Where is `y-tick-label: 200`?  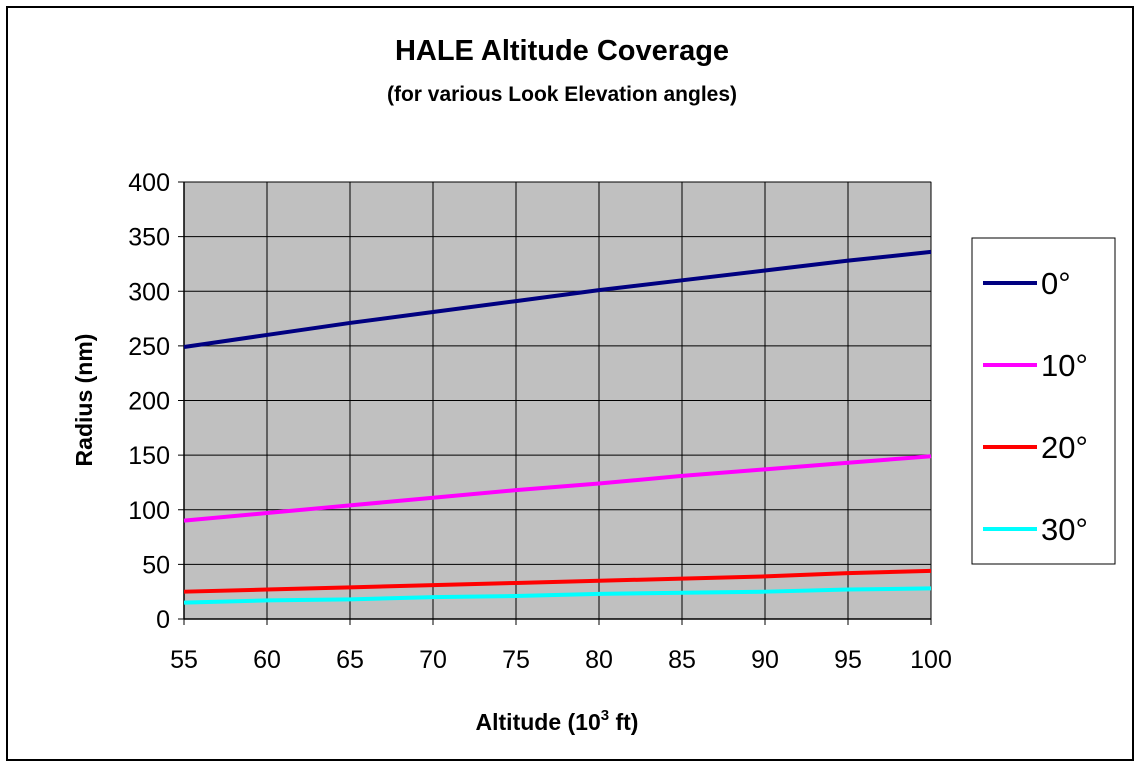
y-tick-label: 200 is located at coordinates (149, 402).